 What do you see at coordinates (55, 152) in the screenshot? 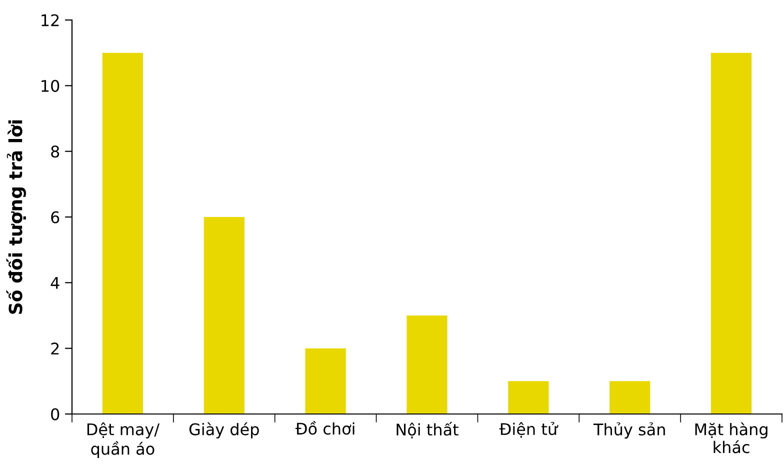
I see `y-tick-label: 8` at bounding box center [55, 152].